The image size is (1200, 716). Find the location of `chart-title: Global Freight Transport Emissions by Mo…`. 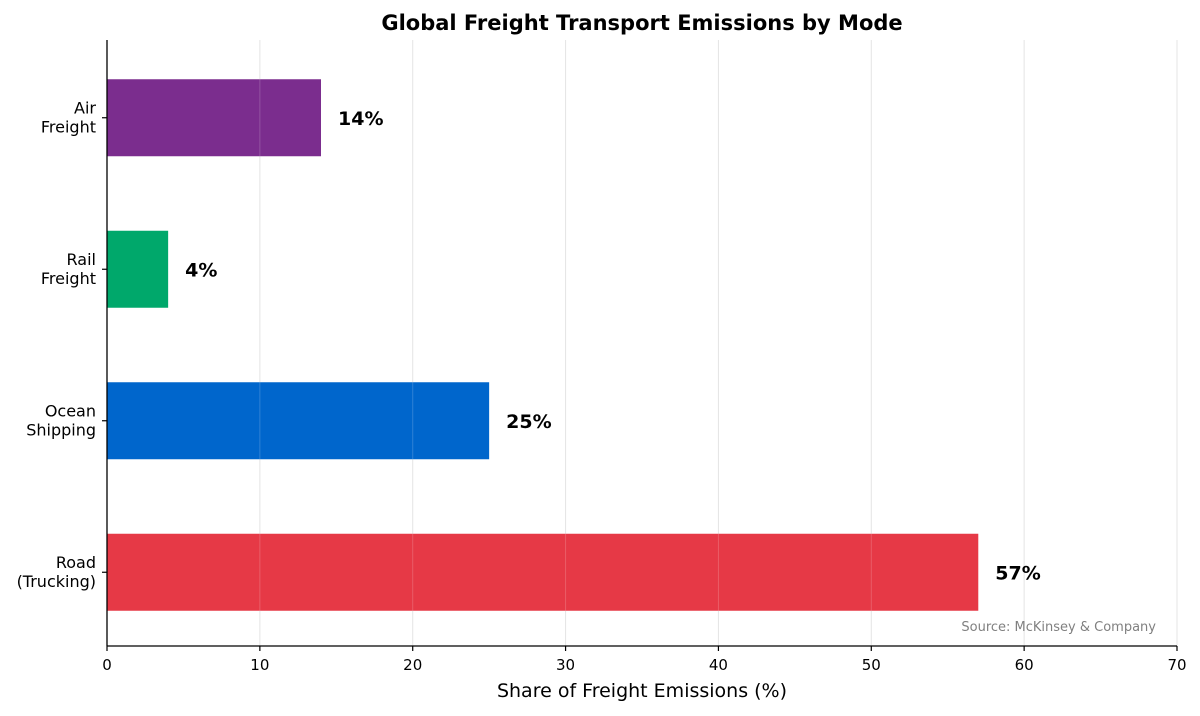

chart-title: Global Freight Transport Emissions by Mo… is located at coordinates (641, 23).